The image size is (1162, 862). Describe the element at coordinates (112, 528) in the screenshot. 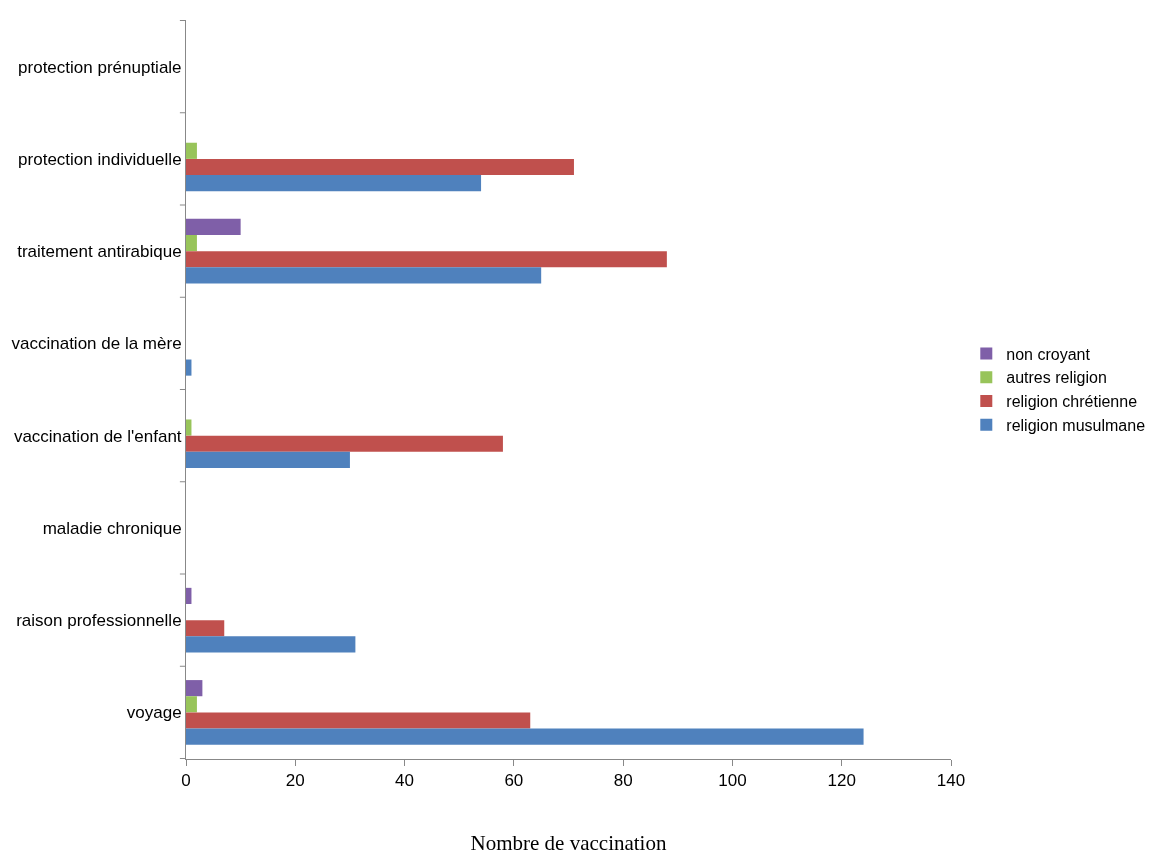

I see `y-tick-label: maladie chronique` at that location.